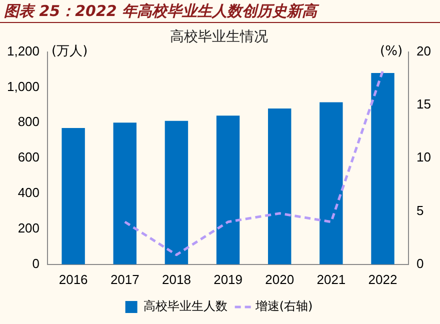 The width and height of the screenshot is (440, 324). What do you see at coordinates (424, 104) in the screenshot?
I see `y2-tick-label: 15` at bounding box center [424, 104].